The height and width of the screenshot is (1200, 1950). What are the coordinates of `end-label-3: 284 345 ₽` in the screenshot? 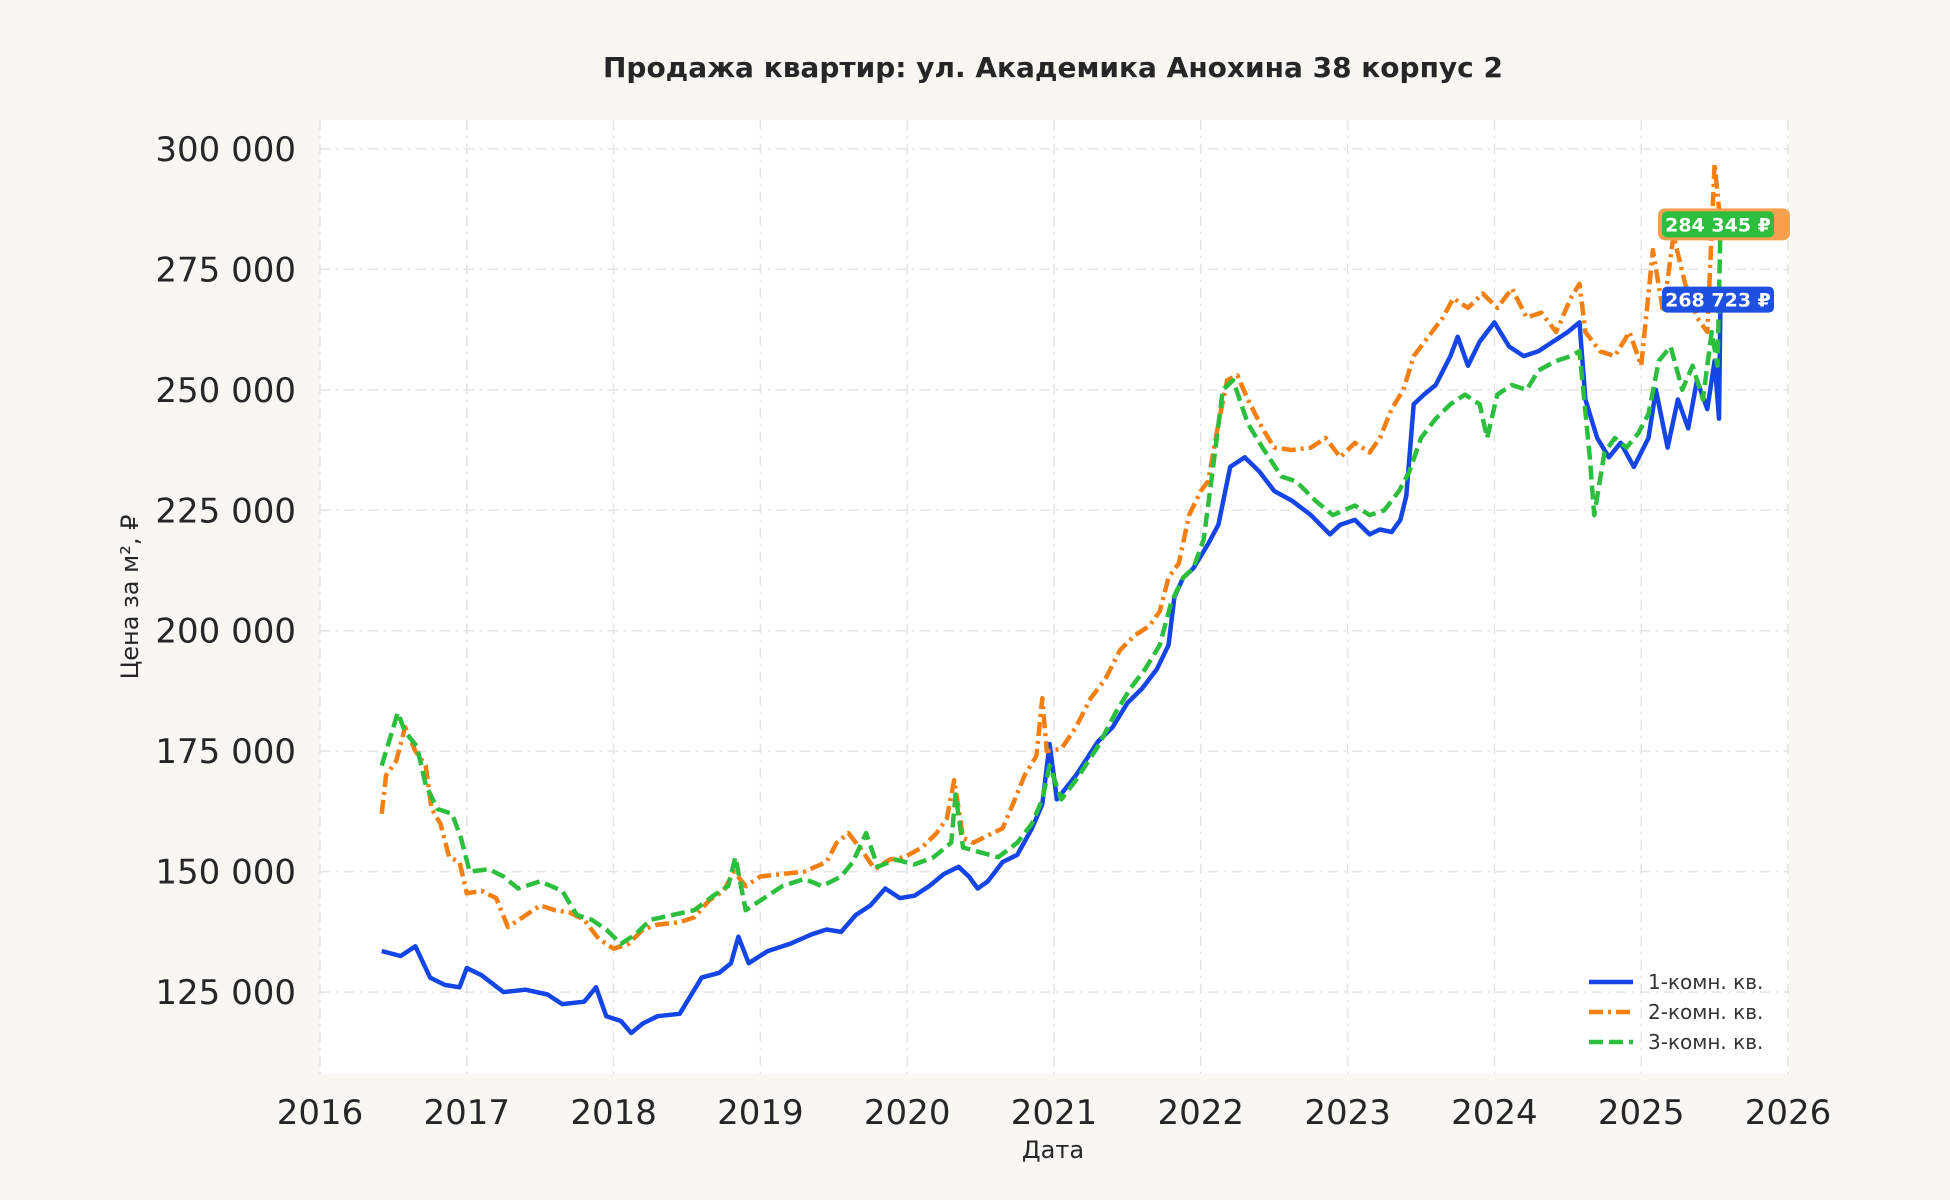 It's located at (1718, 224).